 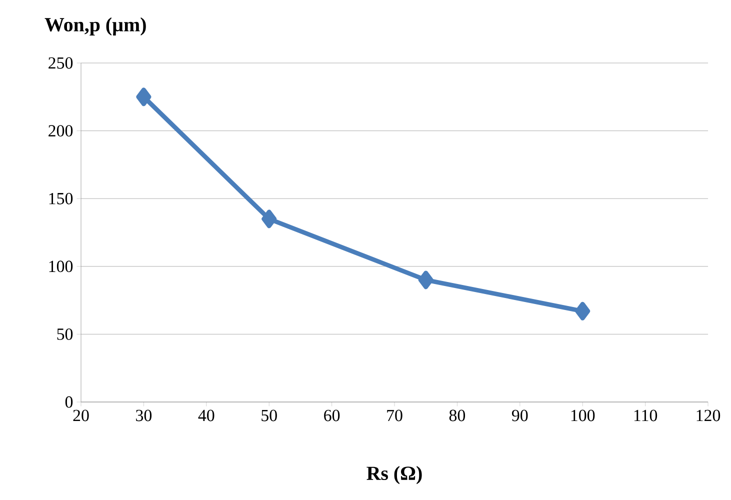 I want to click on x-tick-label: 30, so click(x=144, y=416).